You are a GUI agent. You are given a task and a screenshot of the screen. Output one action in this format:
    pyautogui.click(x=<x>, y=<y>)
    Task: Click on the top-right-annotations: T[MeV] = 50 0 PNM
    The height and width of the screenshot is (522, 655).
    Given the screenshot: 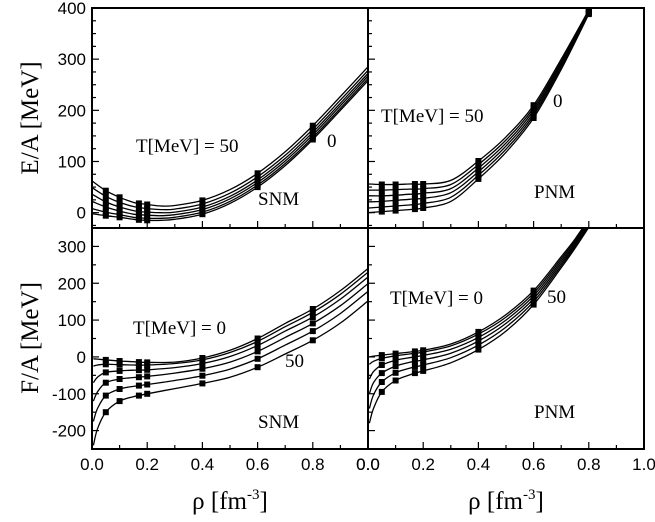 What is the action you would take?
    pyautogui.click(x=478, y=147)
    